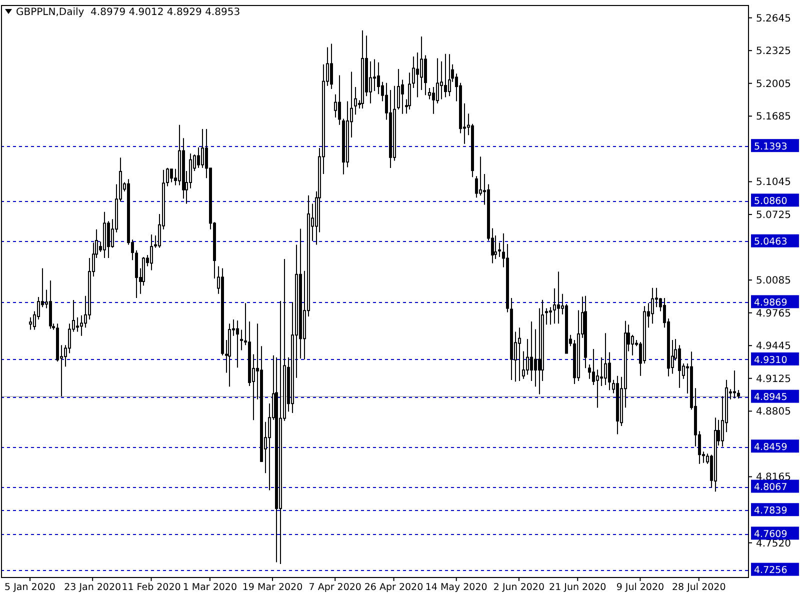 This screenshot has width=800, height=600. What do you see at coordinates (128, 12) in the screenshot?
I see `chart-title: GBPPLN,Daily 4.8979 4.9012 4.8929 4.8953` at bounding box center [128, 12].